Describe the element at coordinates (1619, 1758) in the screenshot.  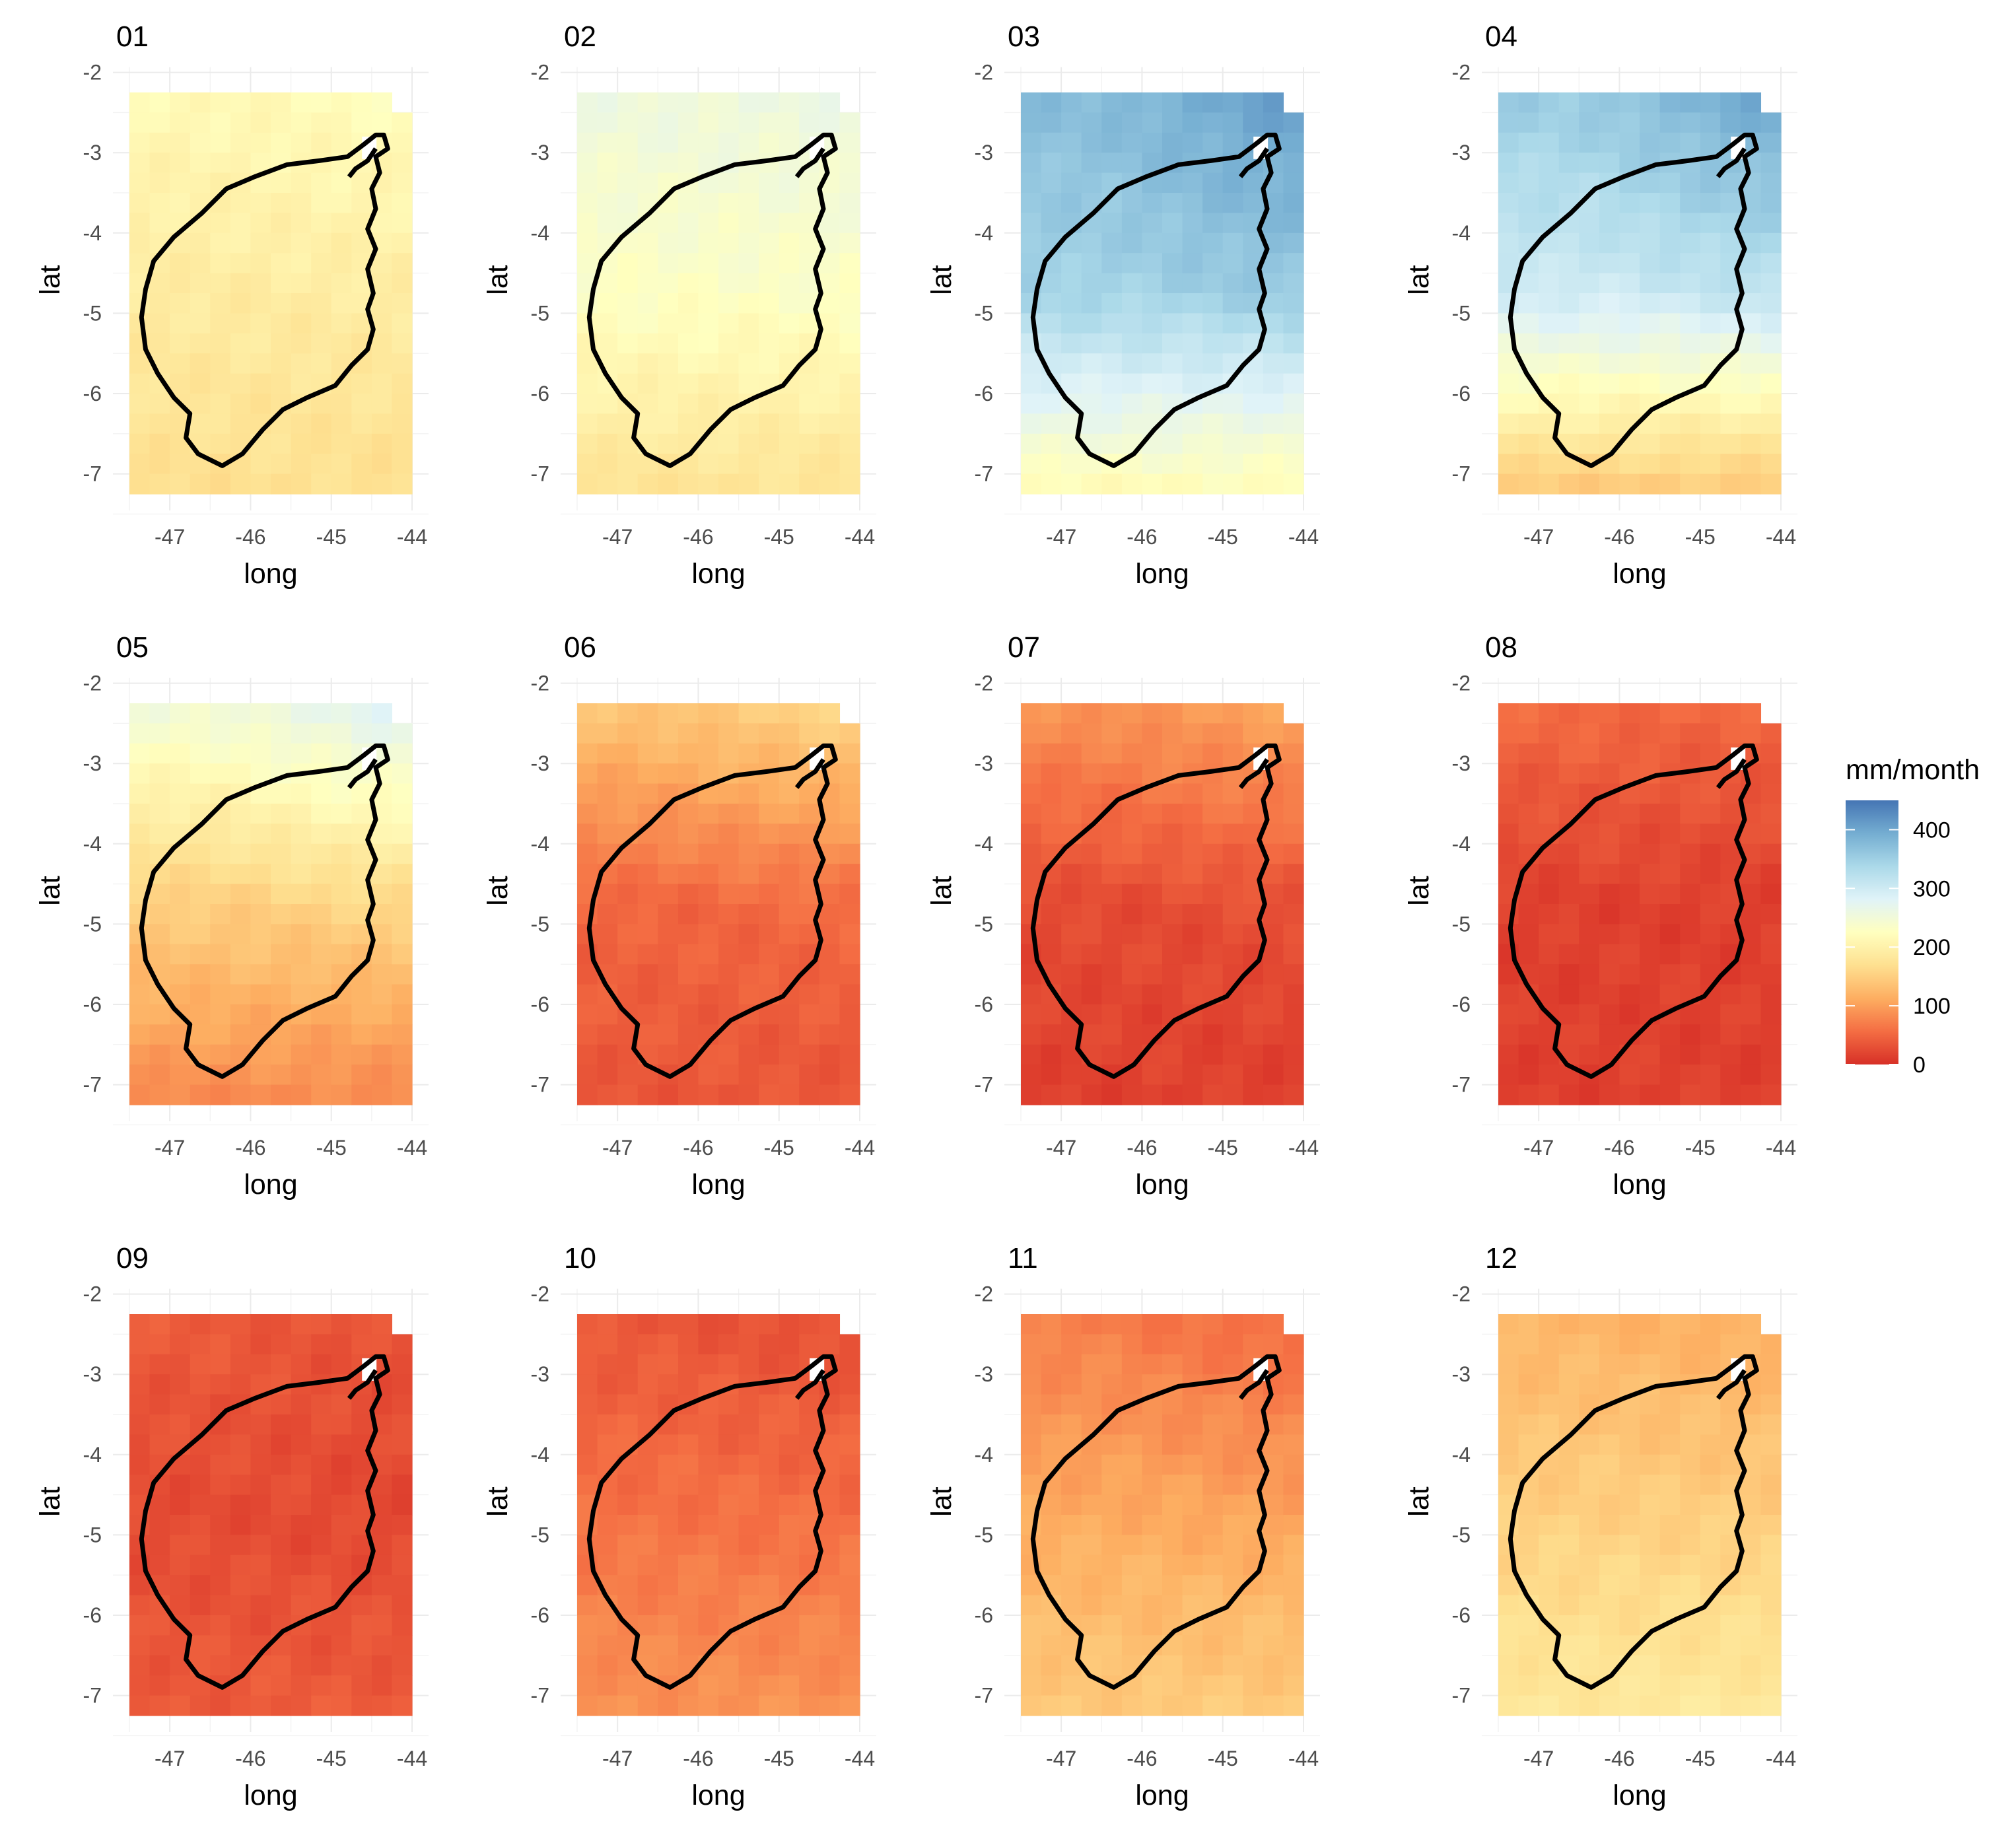
I see `x-tick-label: -46` at that location.